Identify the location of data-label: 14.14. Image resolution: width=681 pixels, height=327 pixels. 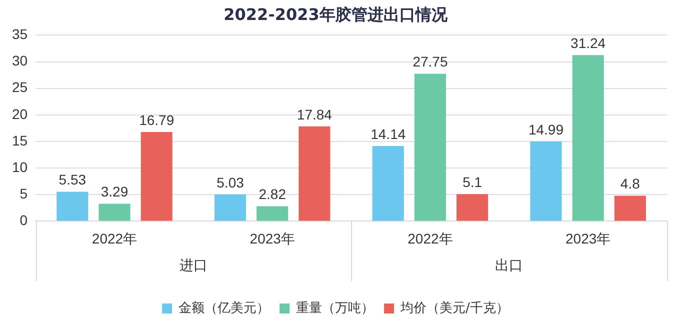
(388, 134).